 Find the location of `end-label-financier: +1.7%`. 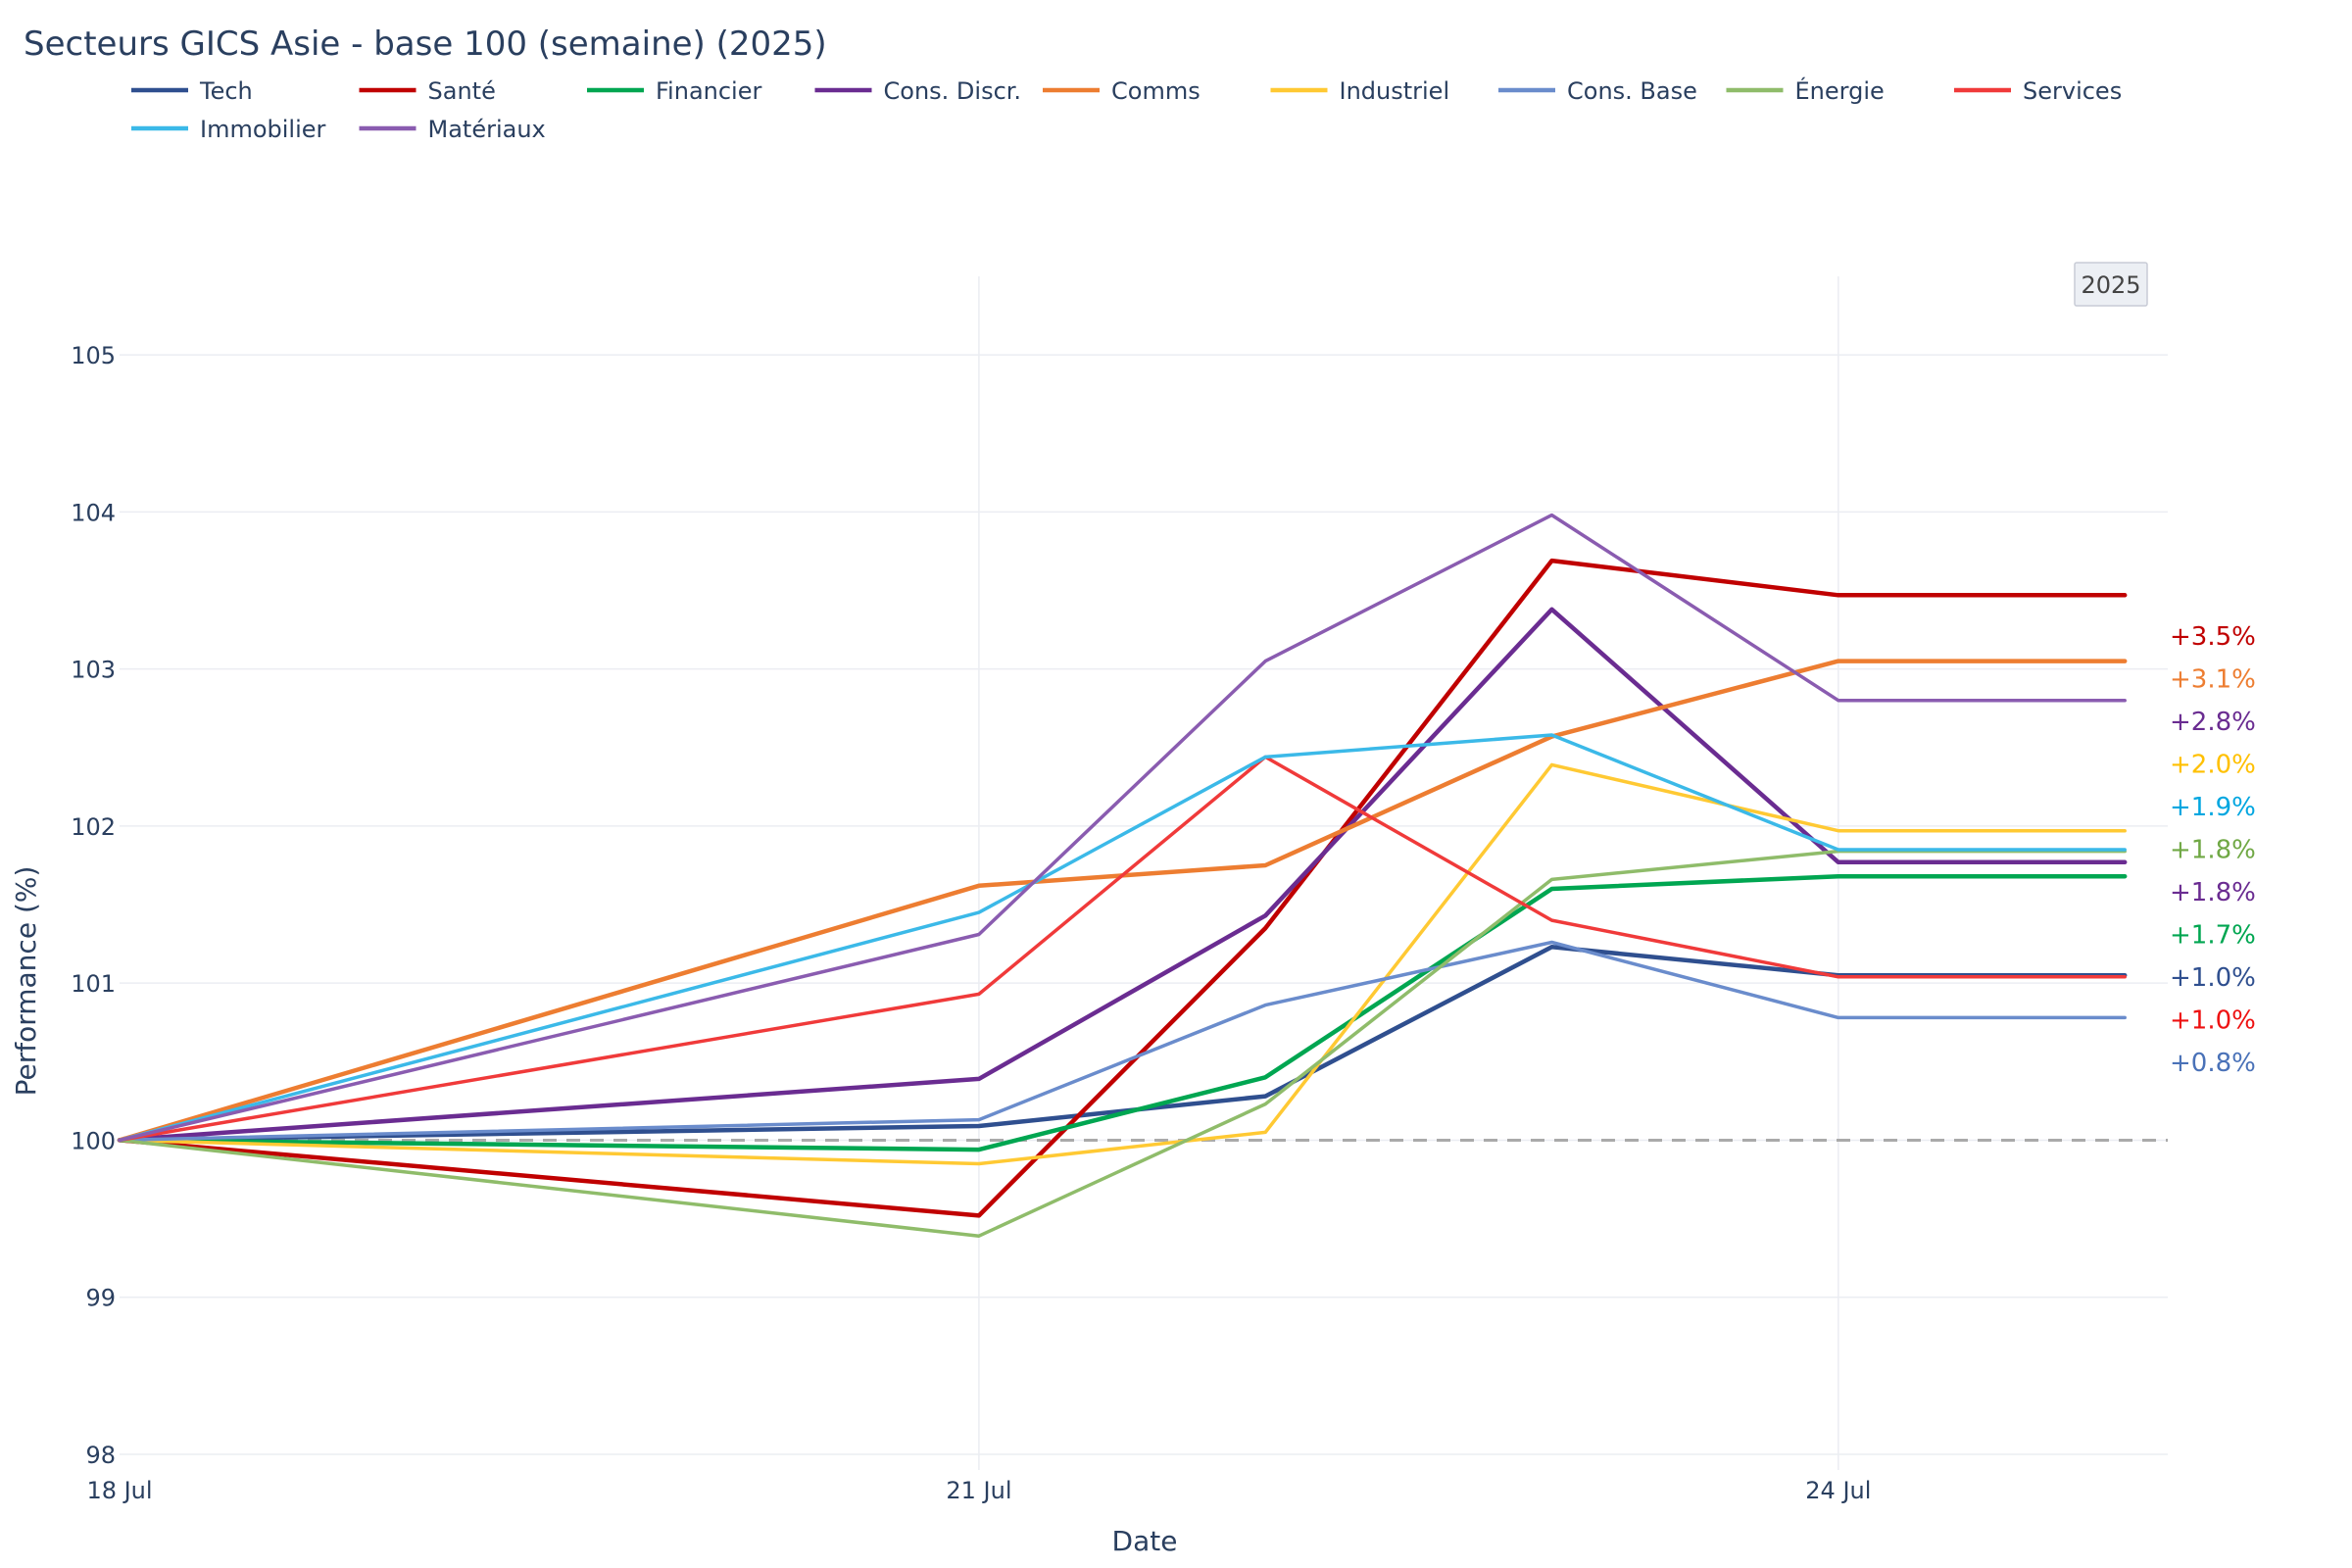

end-label-financier: +1.7% is located at coordinates (2213, 936).